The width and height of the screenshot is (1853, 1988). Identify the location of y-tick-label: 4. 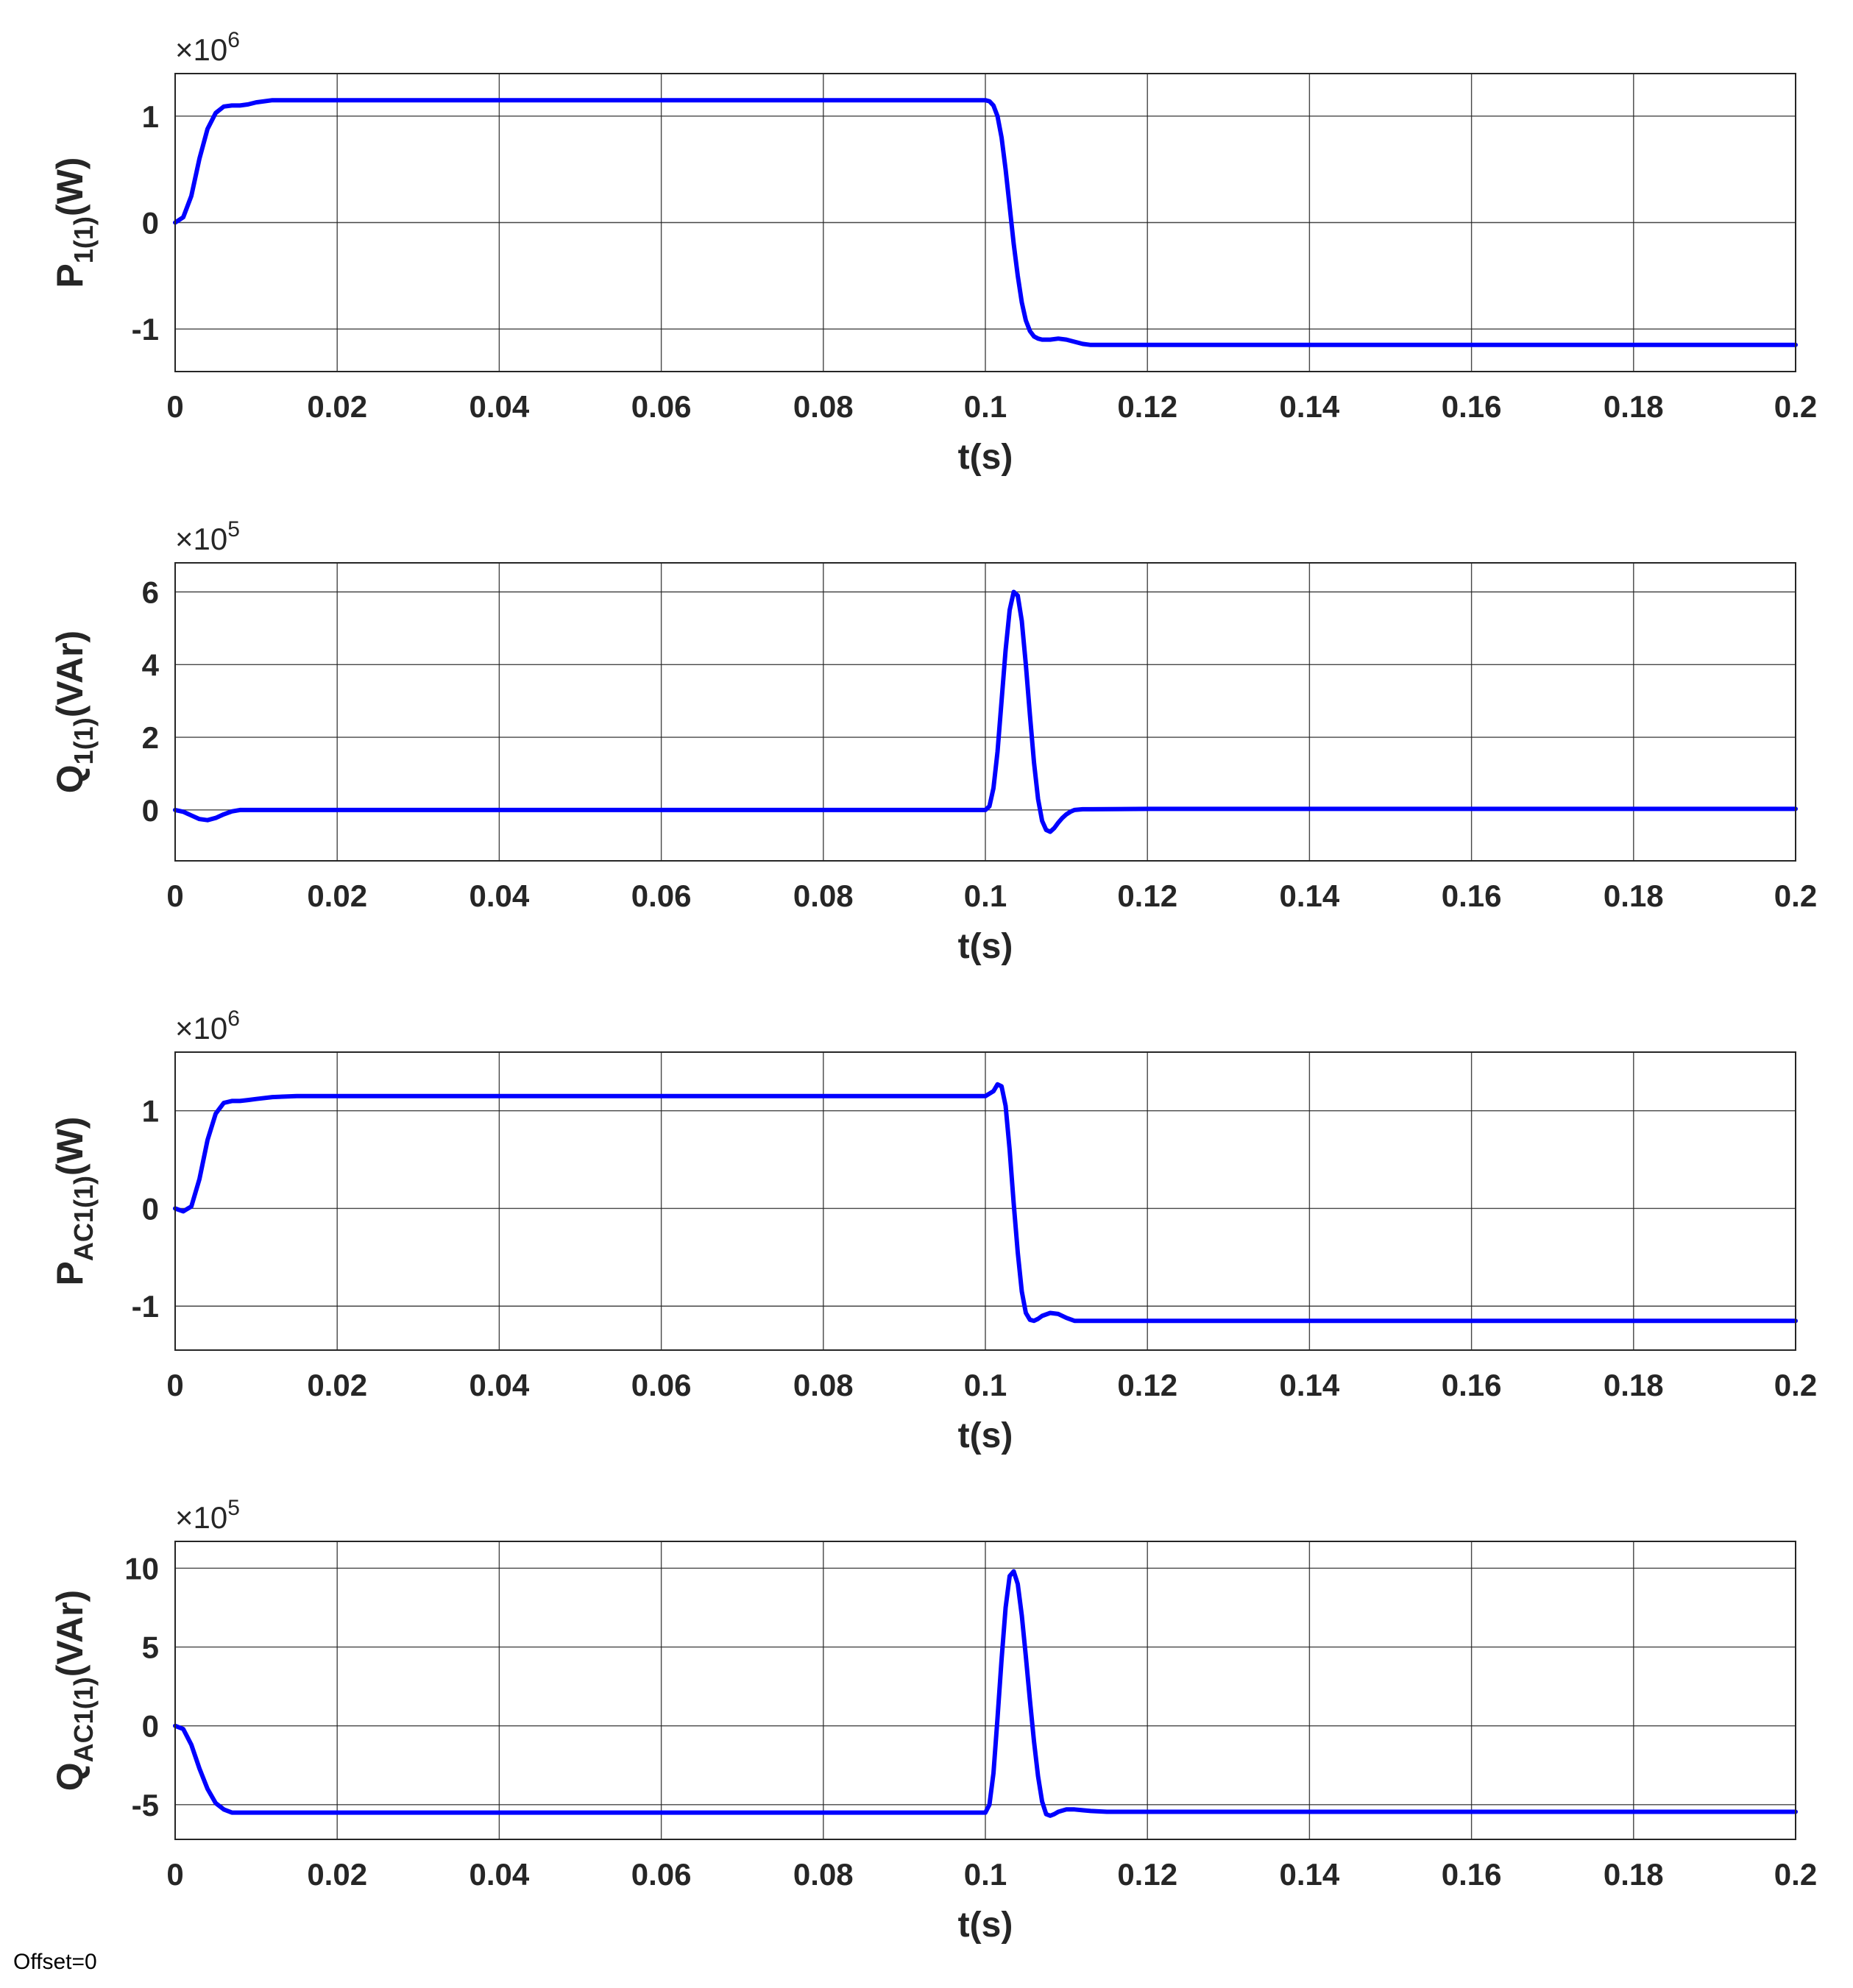
(151, 664).